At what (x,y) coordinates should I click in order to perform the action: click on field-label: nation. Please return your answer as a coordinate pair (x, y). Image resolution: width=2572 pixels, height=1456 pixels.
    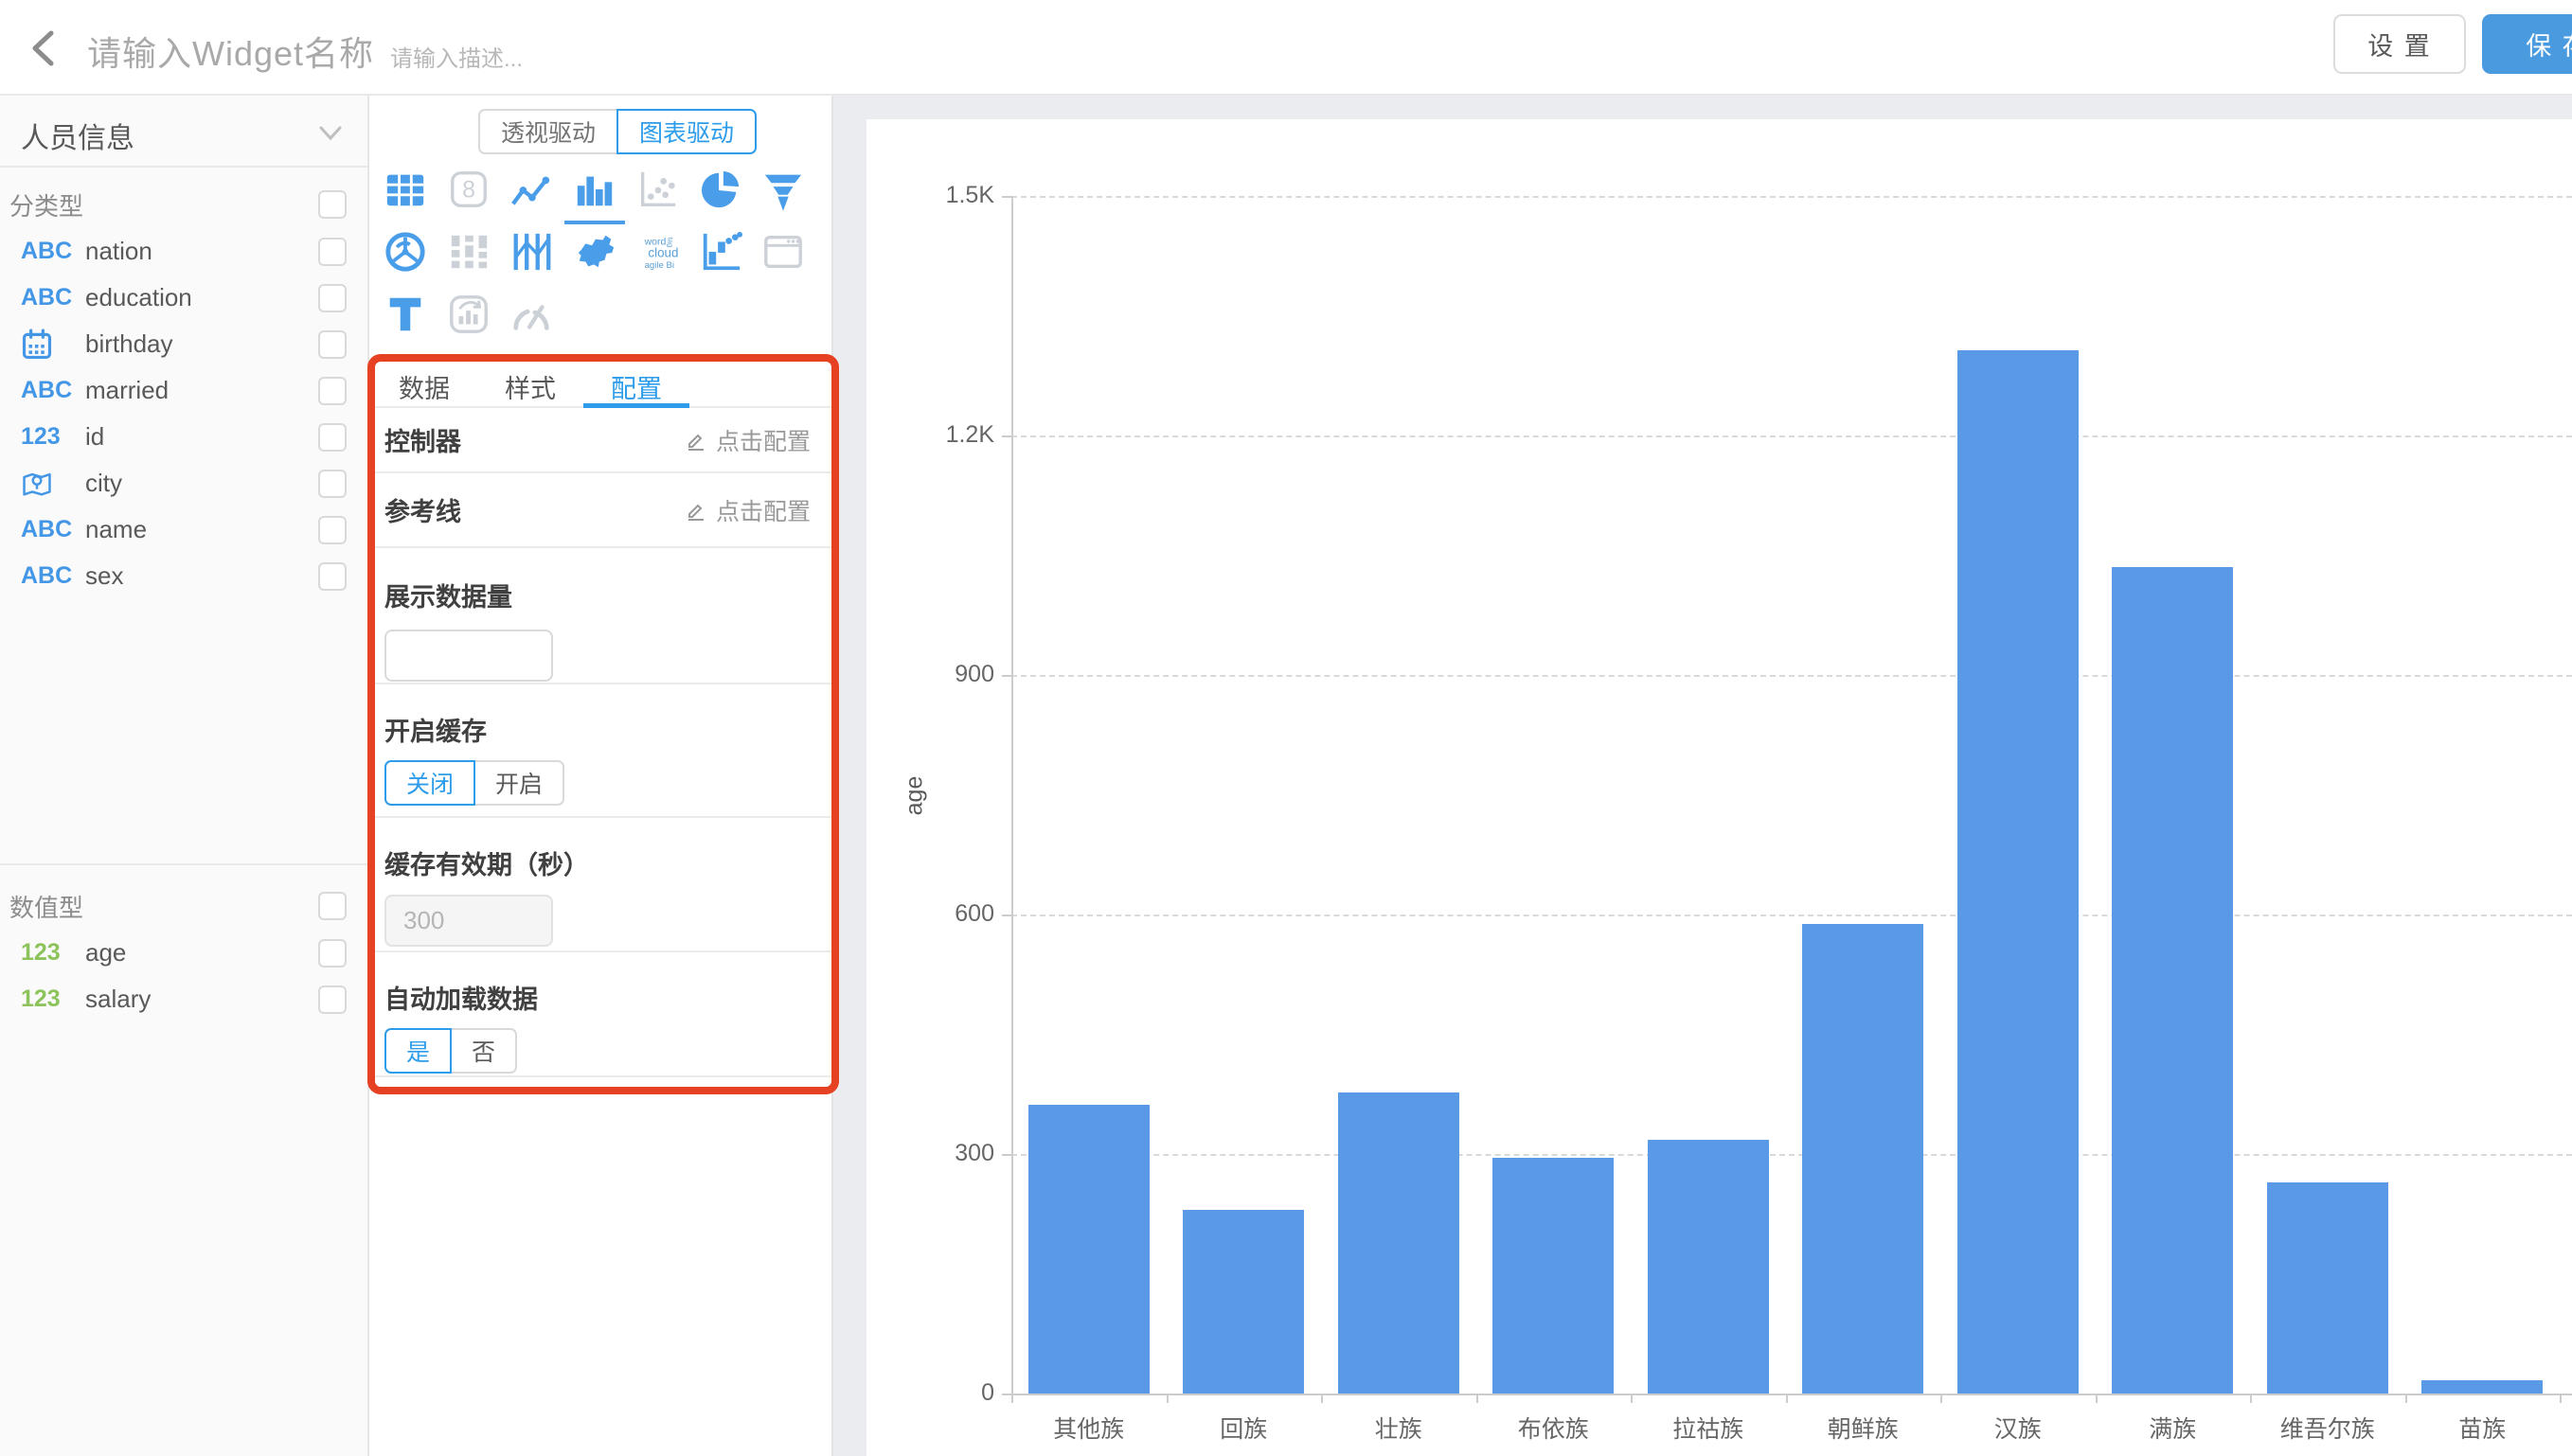
    Looking at the image, I should click on (118, 251).